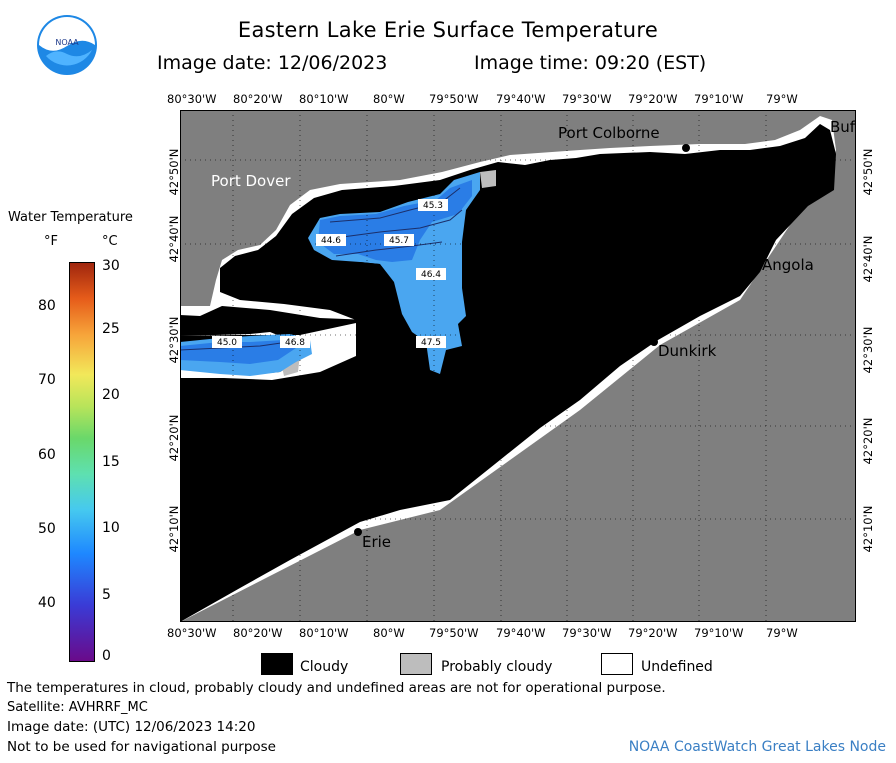 This screenshot has height=763, width=896. I want to click on isotherm-label: 46.4, so click(431, 274).